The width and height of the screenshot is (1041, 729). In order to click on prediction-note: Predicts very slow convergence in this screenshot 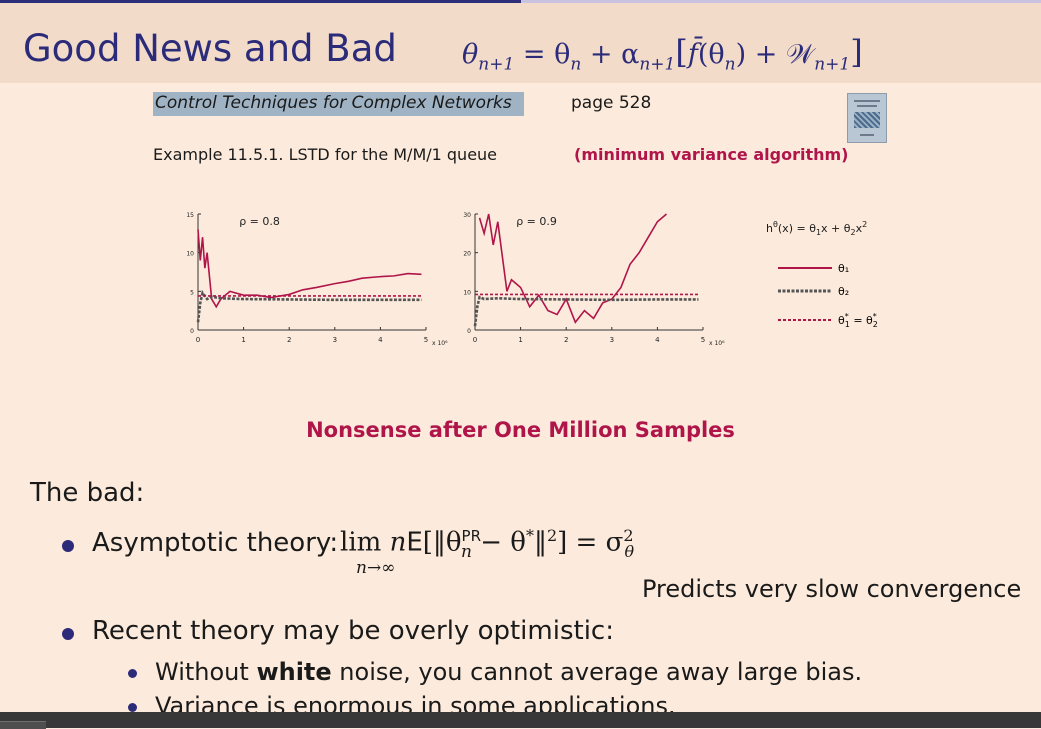, I will do `click(832, 589)`.